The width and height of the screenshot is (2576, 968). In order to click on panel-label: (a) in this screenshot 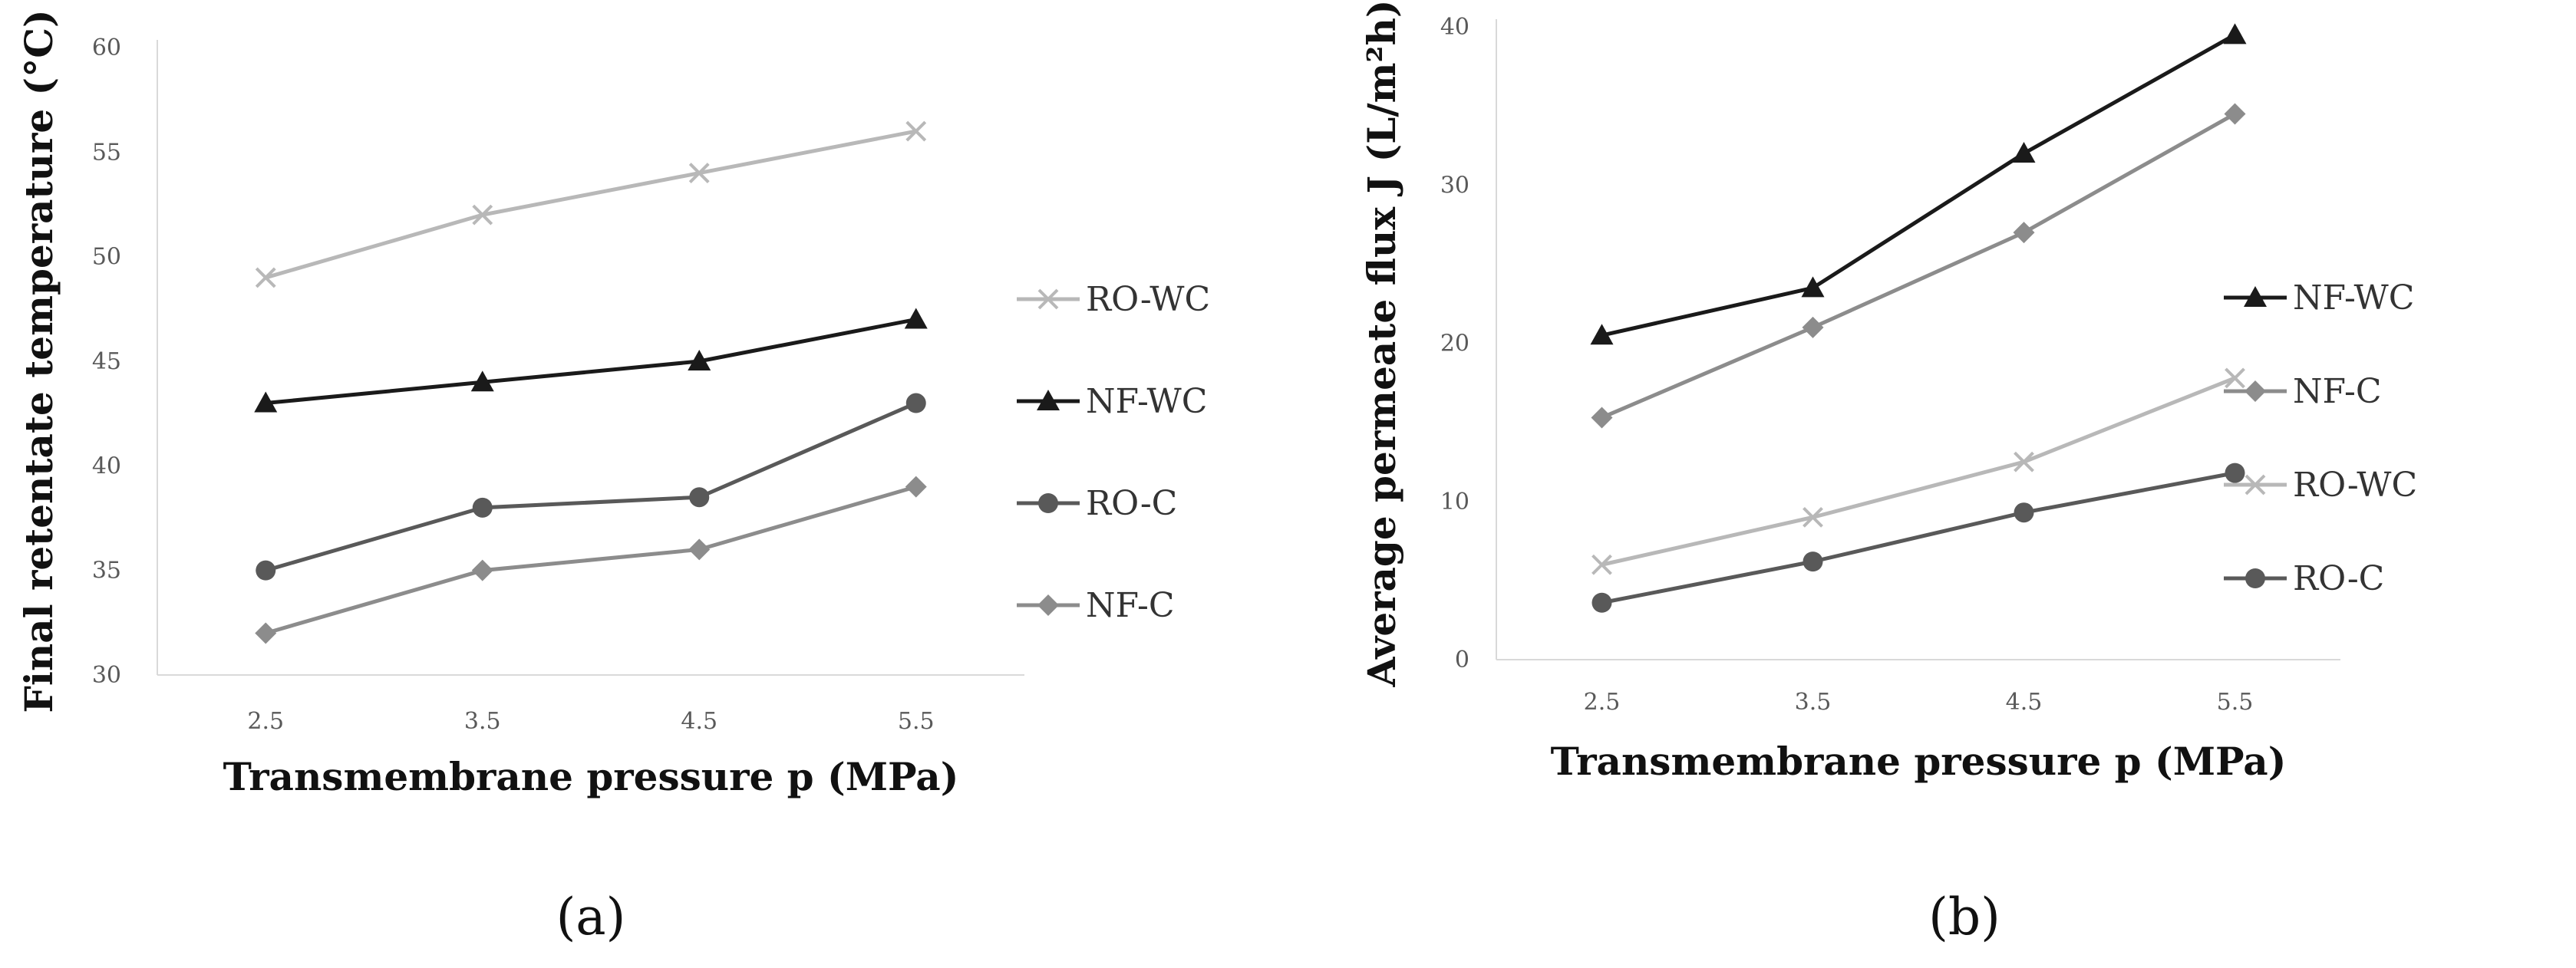, I will do `click(591, 917)`.